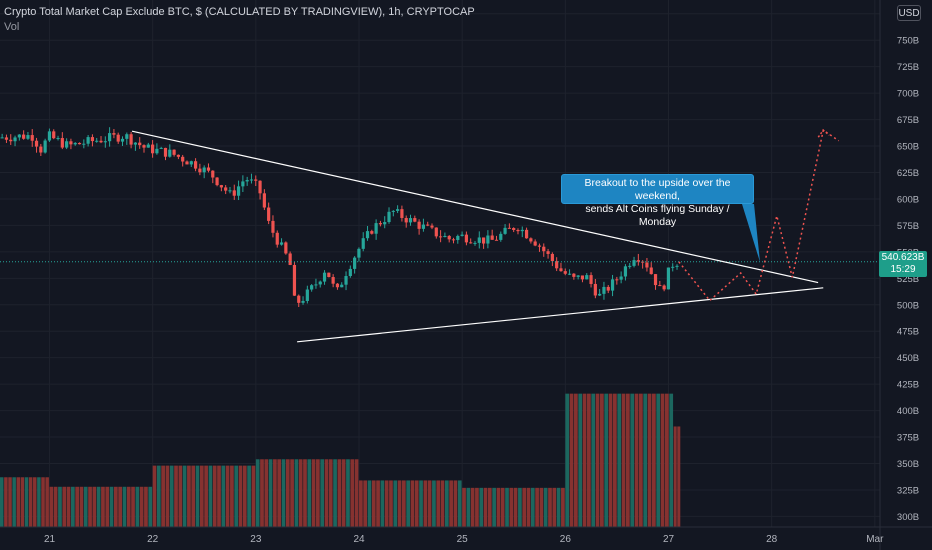 This screenshot has width=932, height=550. I want to click on price-tick-label: 575B, so click(908, 226).